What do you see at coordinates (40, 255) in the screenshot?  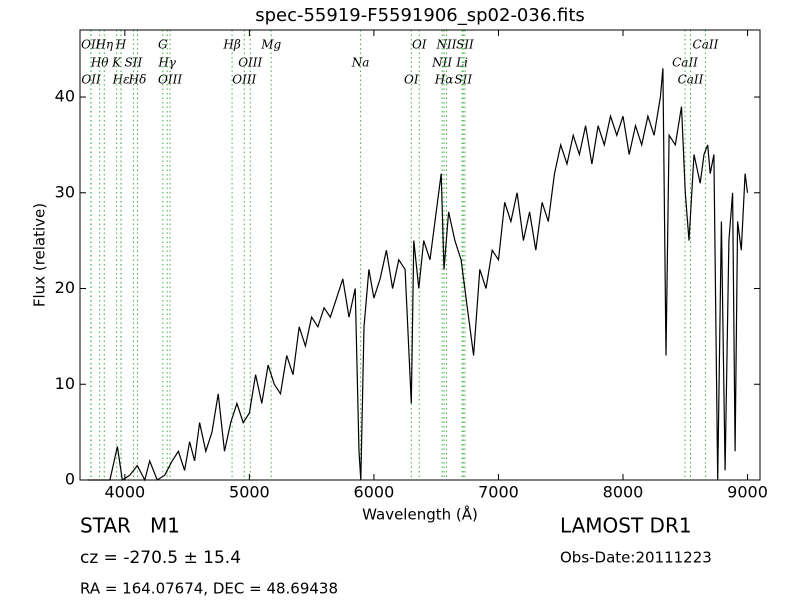 I see `y-axis-label: Flux (relative)` at bounding box center [40, 255].